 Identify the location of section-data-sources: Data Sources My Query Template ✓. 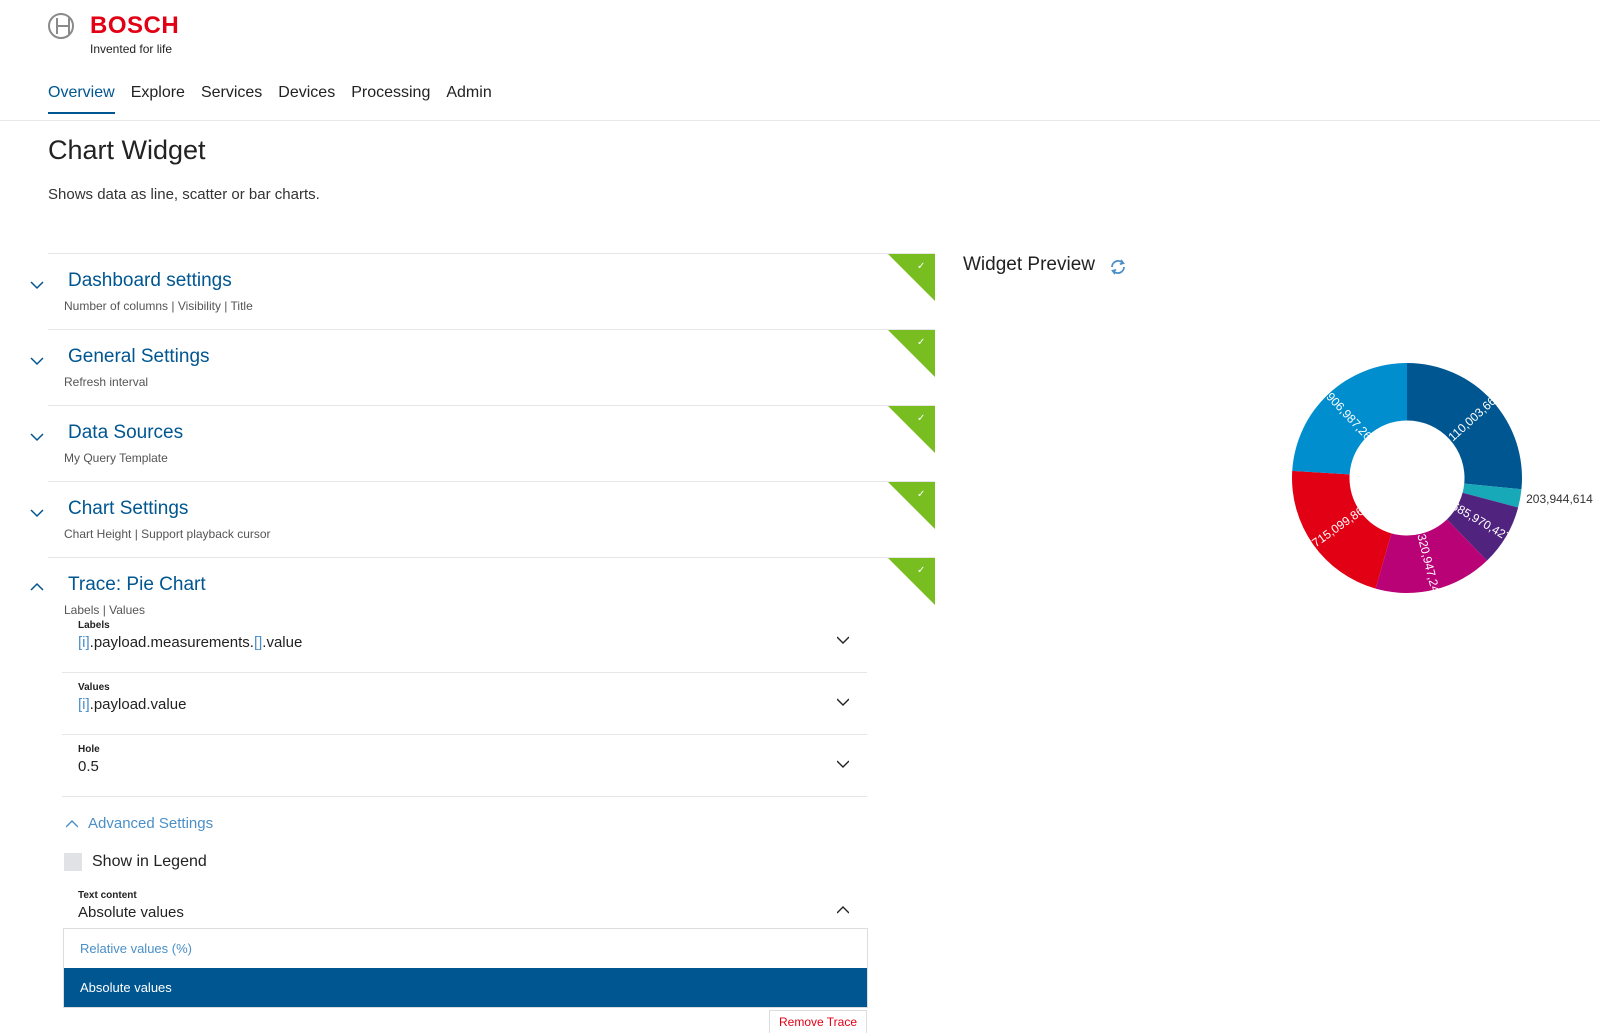
(482, 443).